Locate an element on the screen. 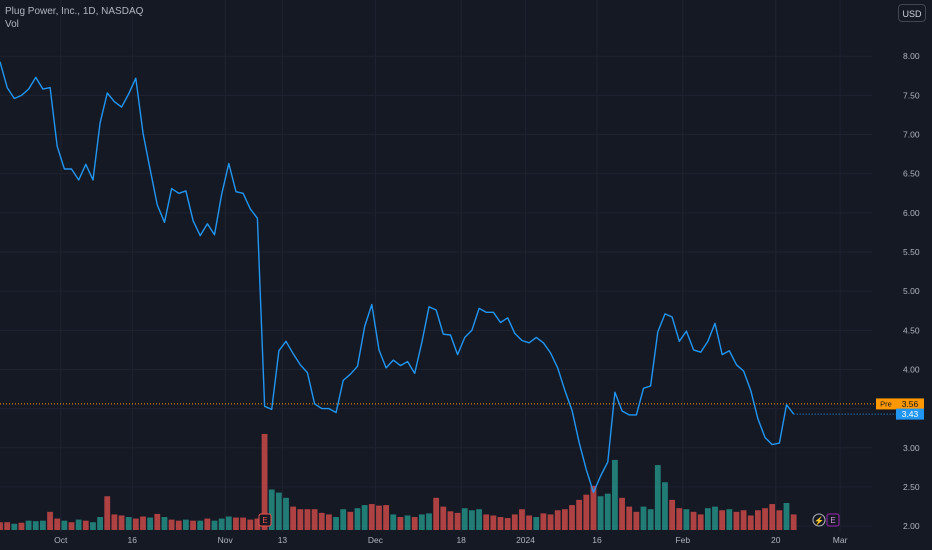 The height and width of the screenshot is (550, 932). y-tick-label: 7.50 is located at coordinates (911, 95).